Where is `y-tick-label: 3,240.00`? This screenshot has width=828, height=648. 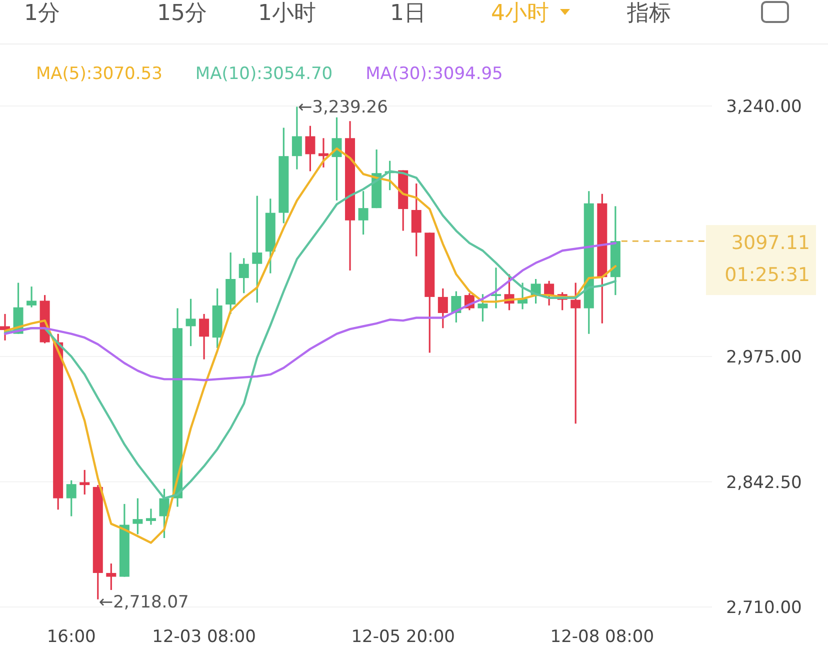 y-tick-label: 3,240.00 is located at coordinates (764, 107).